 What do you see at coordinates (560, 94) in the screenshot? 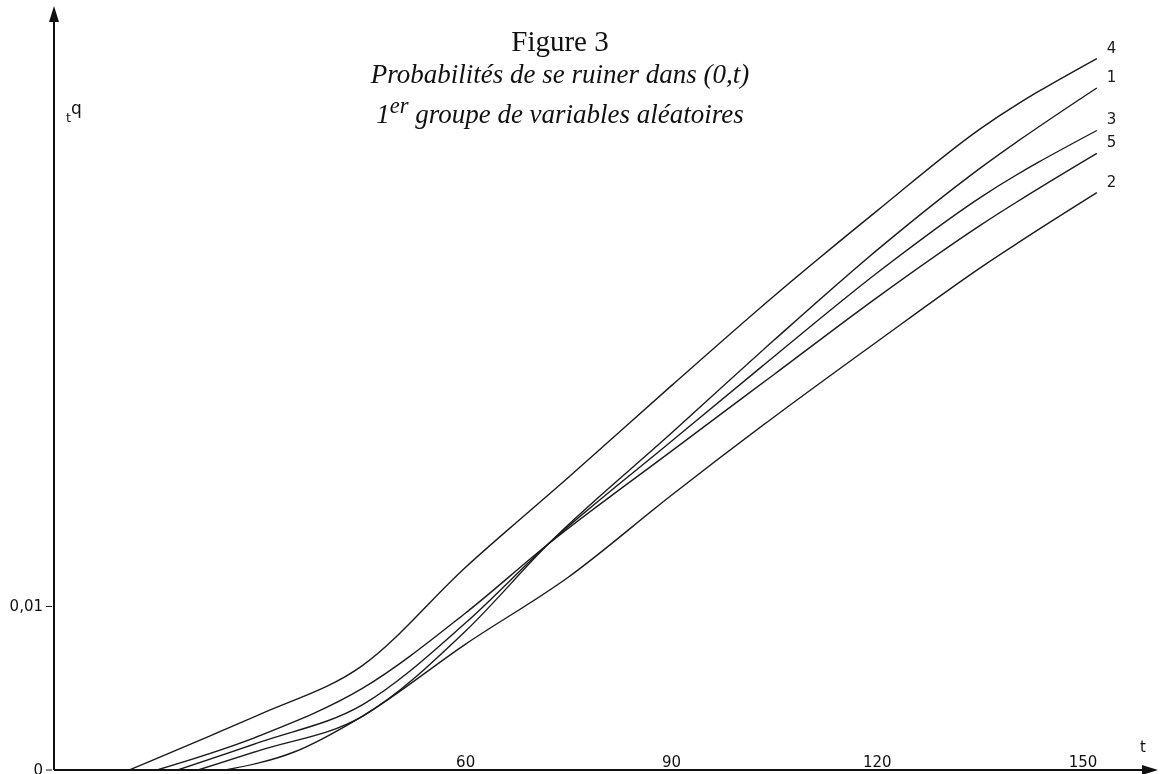
I see `text: Probabilités de se ruiner dans (0,t) 1$^{er}$ groupe de variables aléatoires` at bounding box center [560, 94].